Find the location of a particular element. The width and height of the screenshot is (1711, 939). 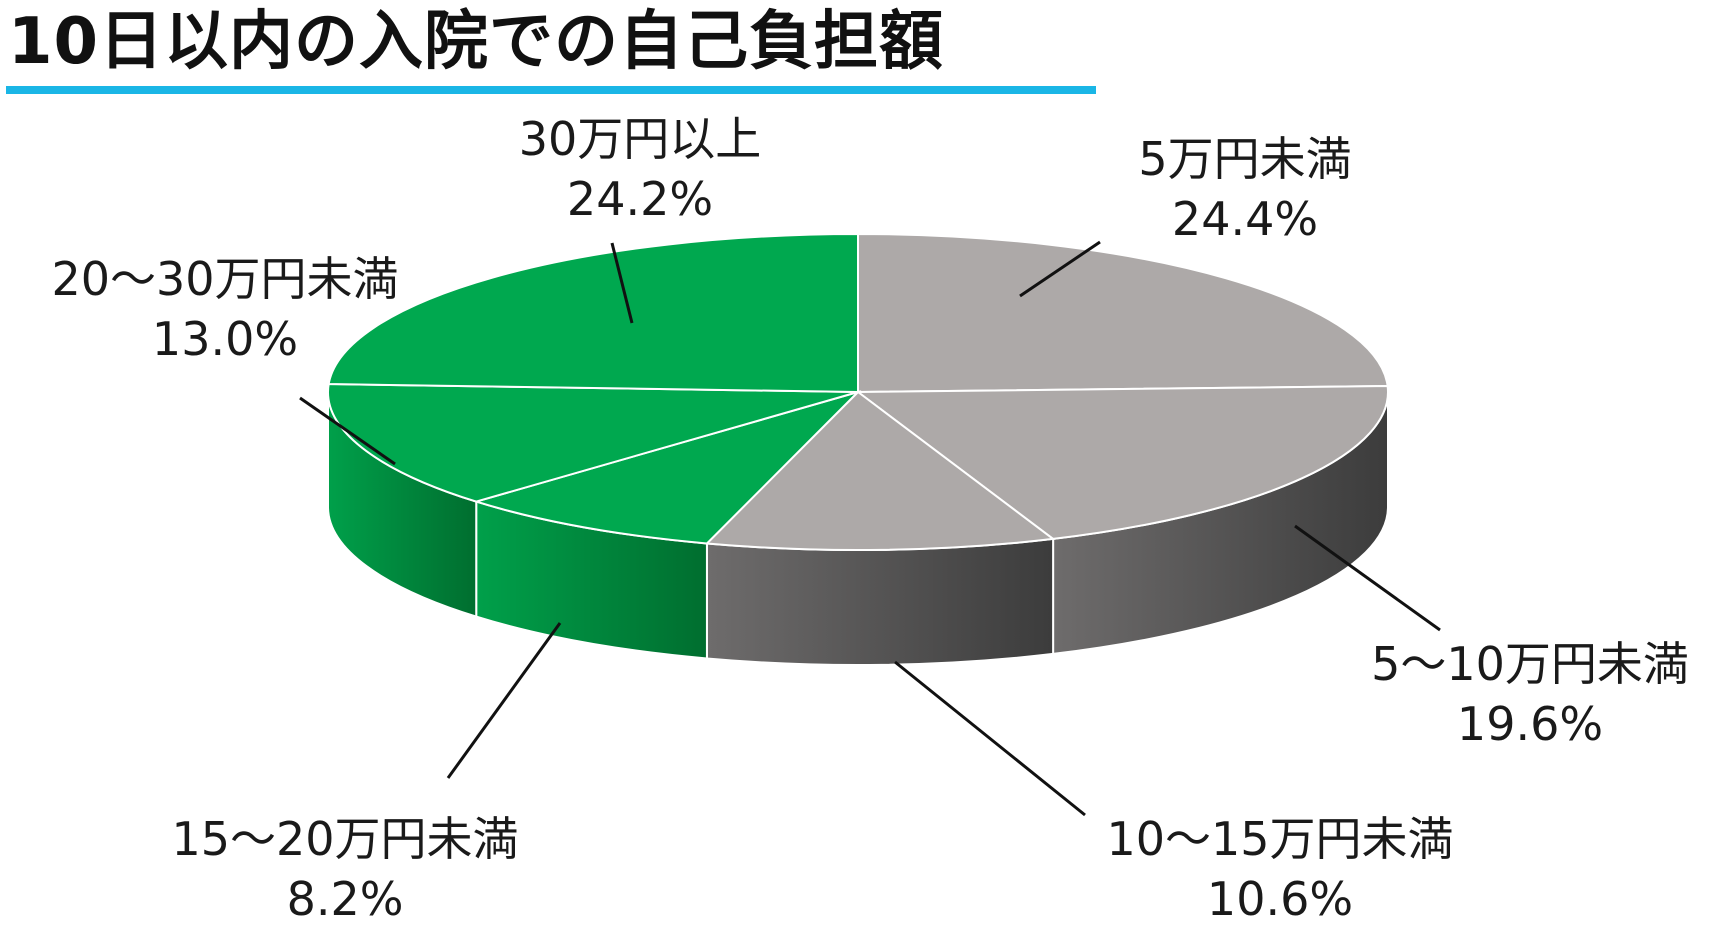

slice-label-5: 30万円以上 is located at coordinates (640, 139).